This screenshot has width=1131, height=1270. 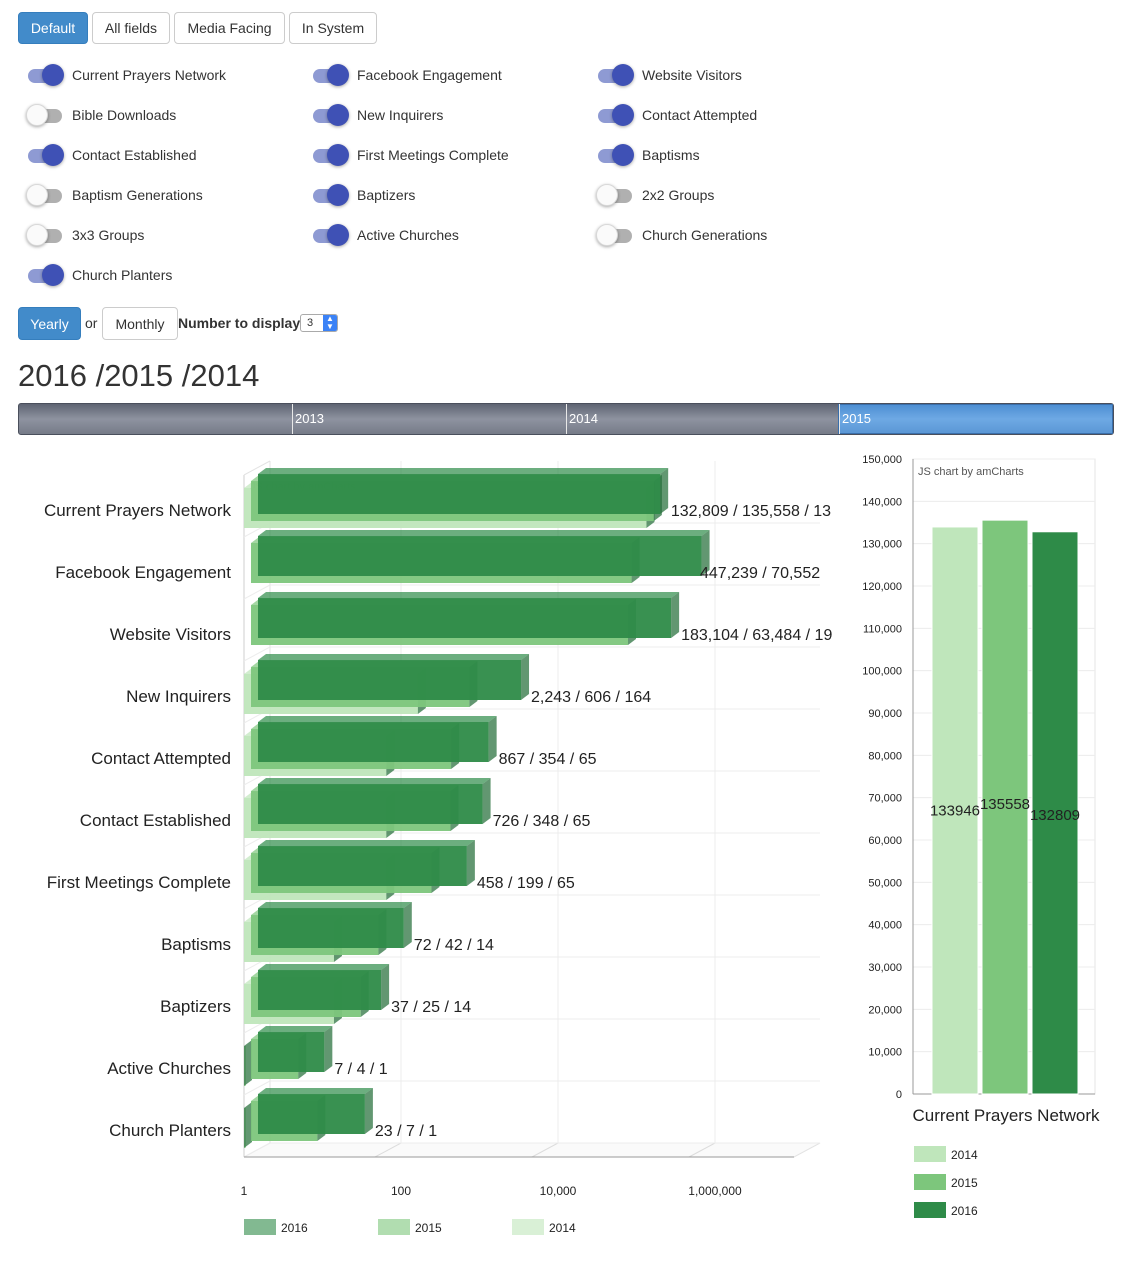 What do you see at coordinates (134, 155) in the screenshot?
I see `toggle-label: Contact Established` at bounding box center [134, 155].